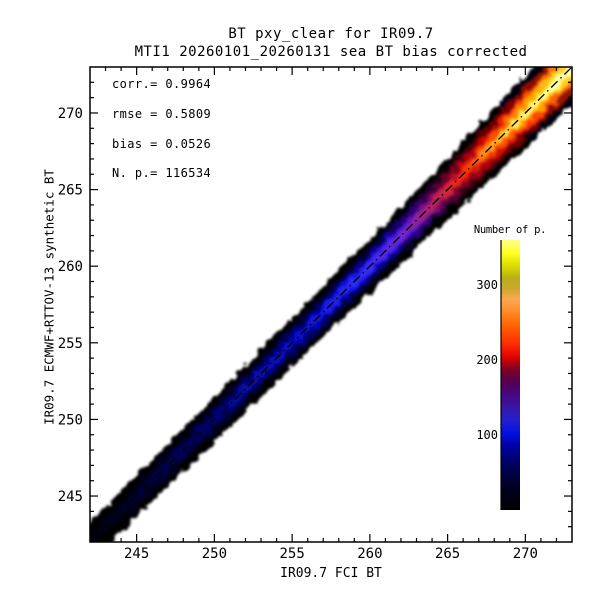 The width and height of the screenshot is (600, 600). I want to click on y-tick-label: 265, so click(70, 191).